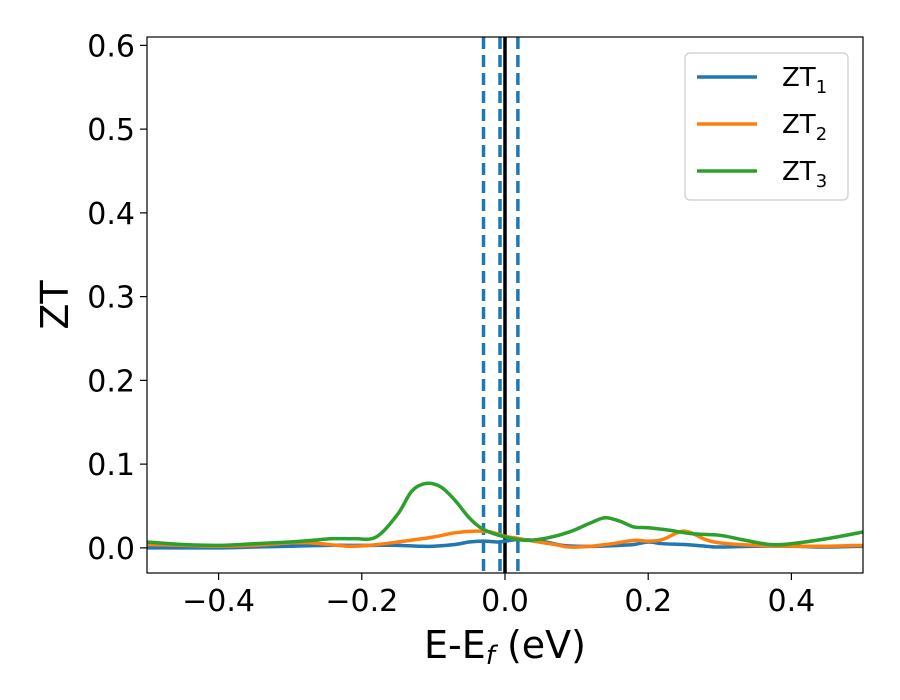 The width and height of the screenshot is (900, 700). Describe the element at coordinates (111, 214) in the screenshot. I see `y-tick-label: 0.4` at that location.